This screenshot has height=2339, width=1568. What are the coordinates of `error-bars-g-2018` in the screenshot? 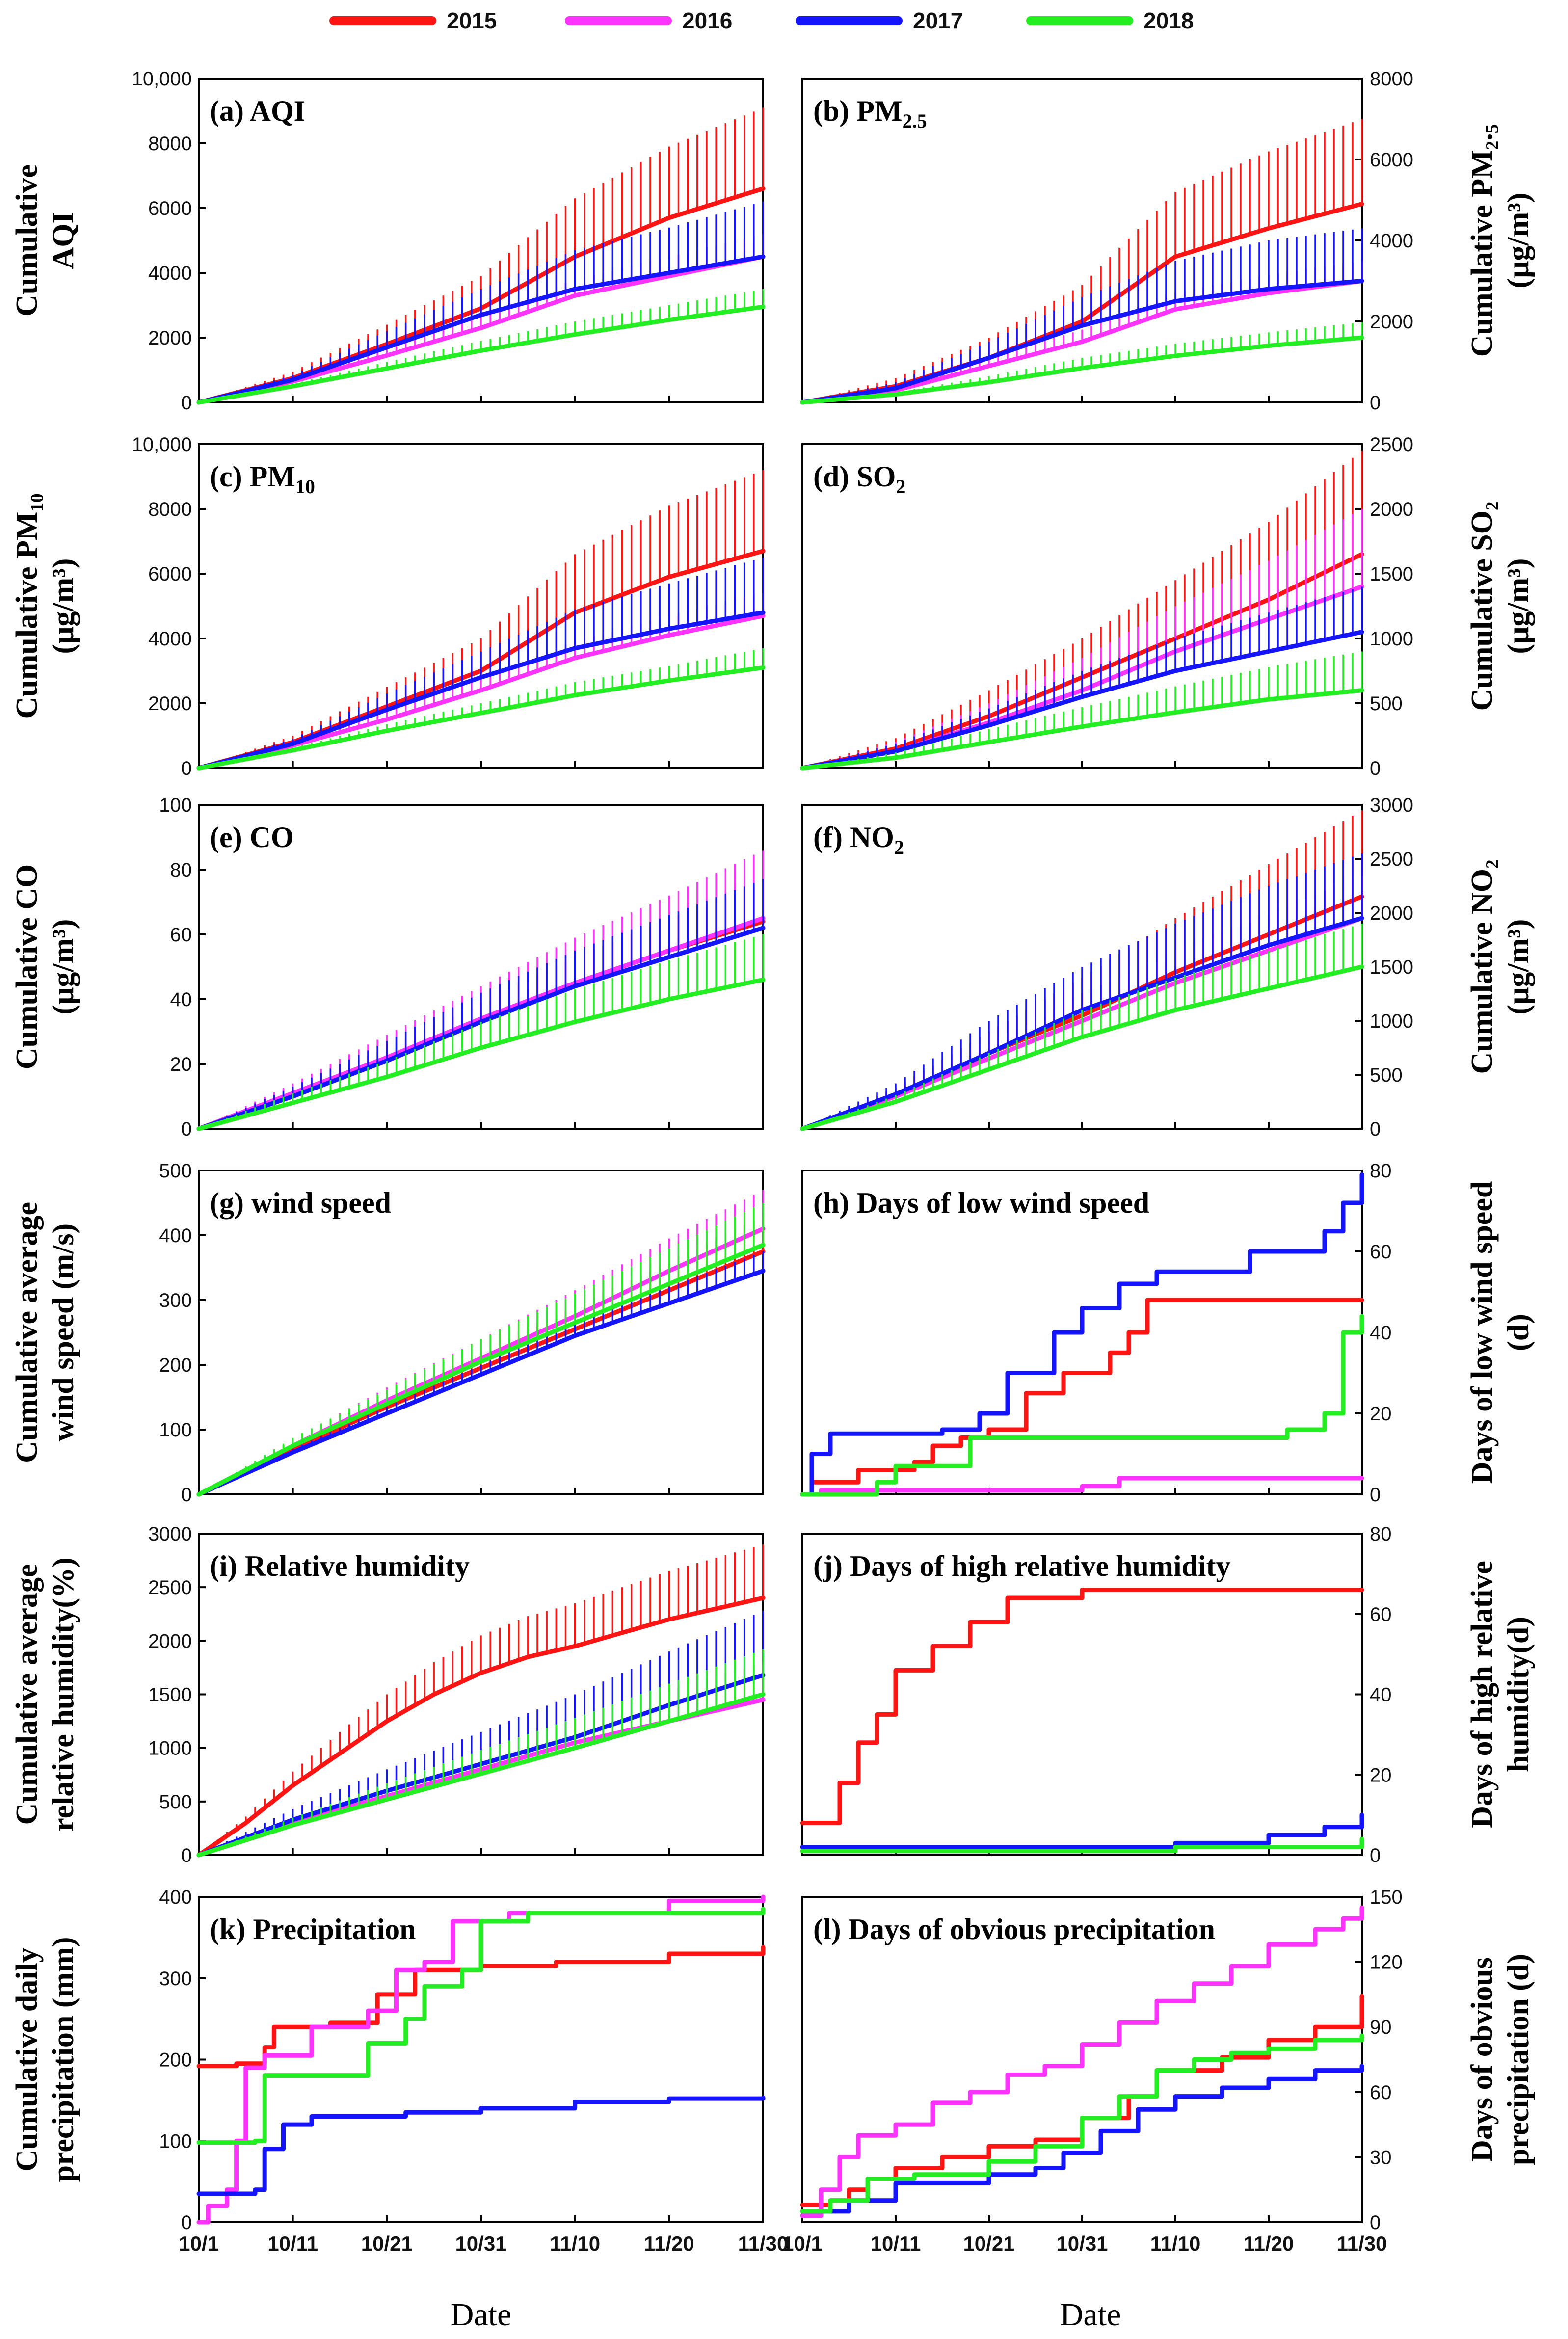 It's located at (490, 1344).